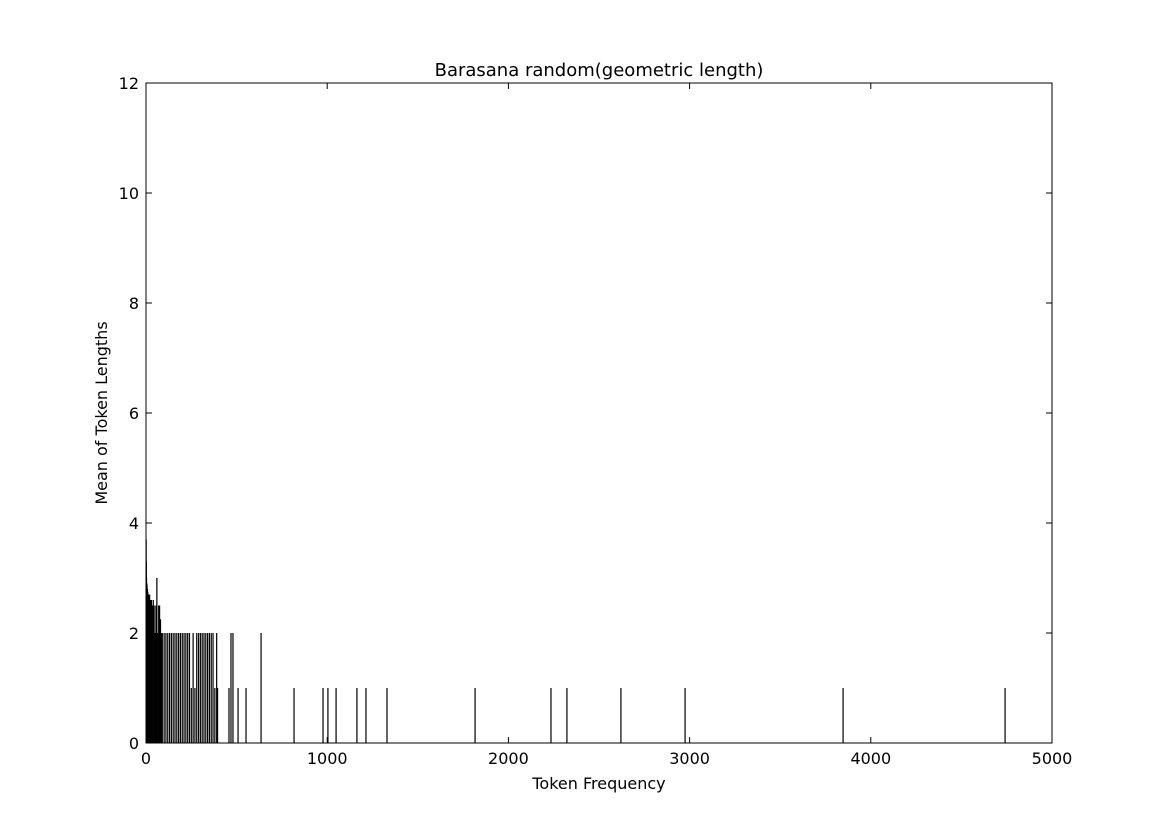 The height and width of the screenshot is (827, 1169). Describe the element at coordinates (146, 758) in the screenshot. I see `x-tick-label: 0` at that location.